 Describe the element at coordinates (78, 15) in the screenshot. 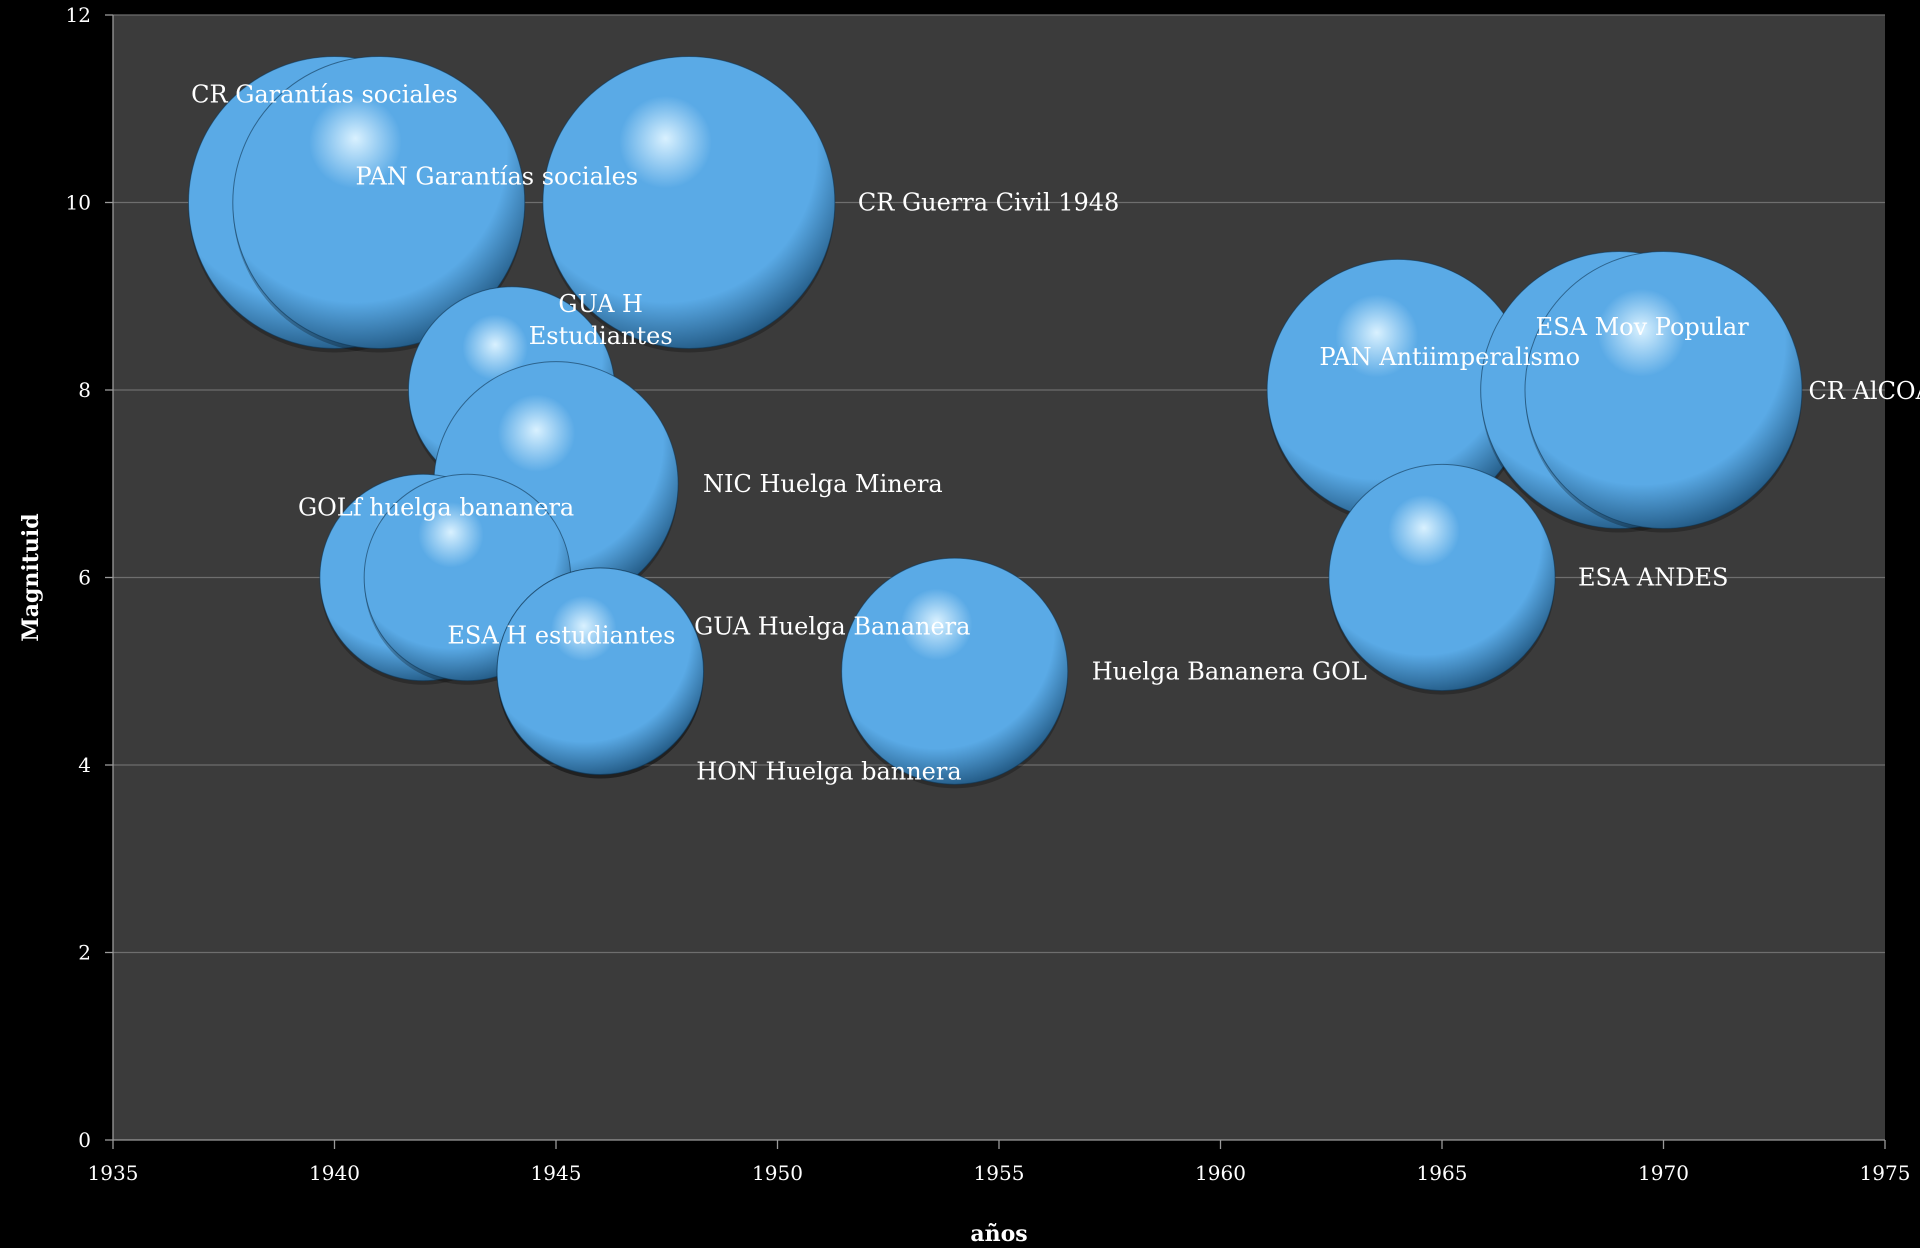

I see `y-tick-label: 12` at that location.